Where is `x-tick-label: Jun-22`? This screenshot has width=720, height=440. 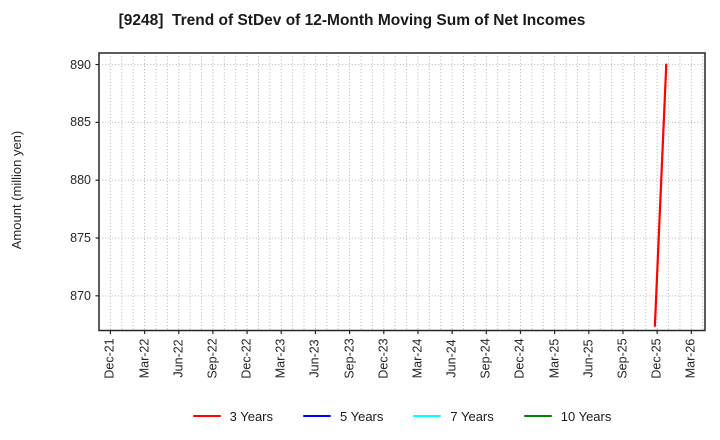
x-tick-label: Jun-22 is located at coordinates (178, 358).